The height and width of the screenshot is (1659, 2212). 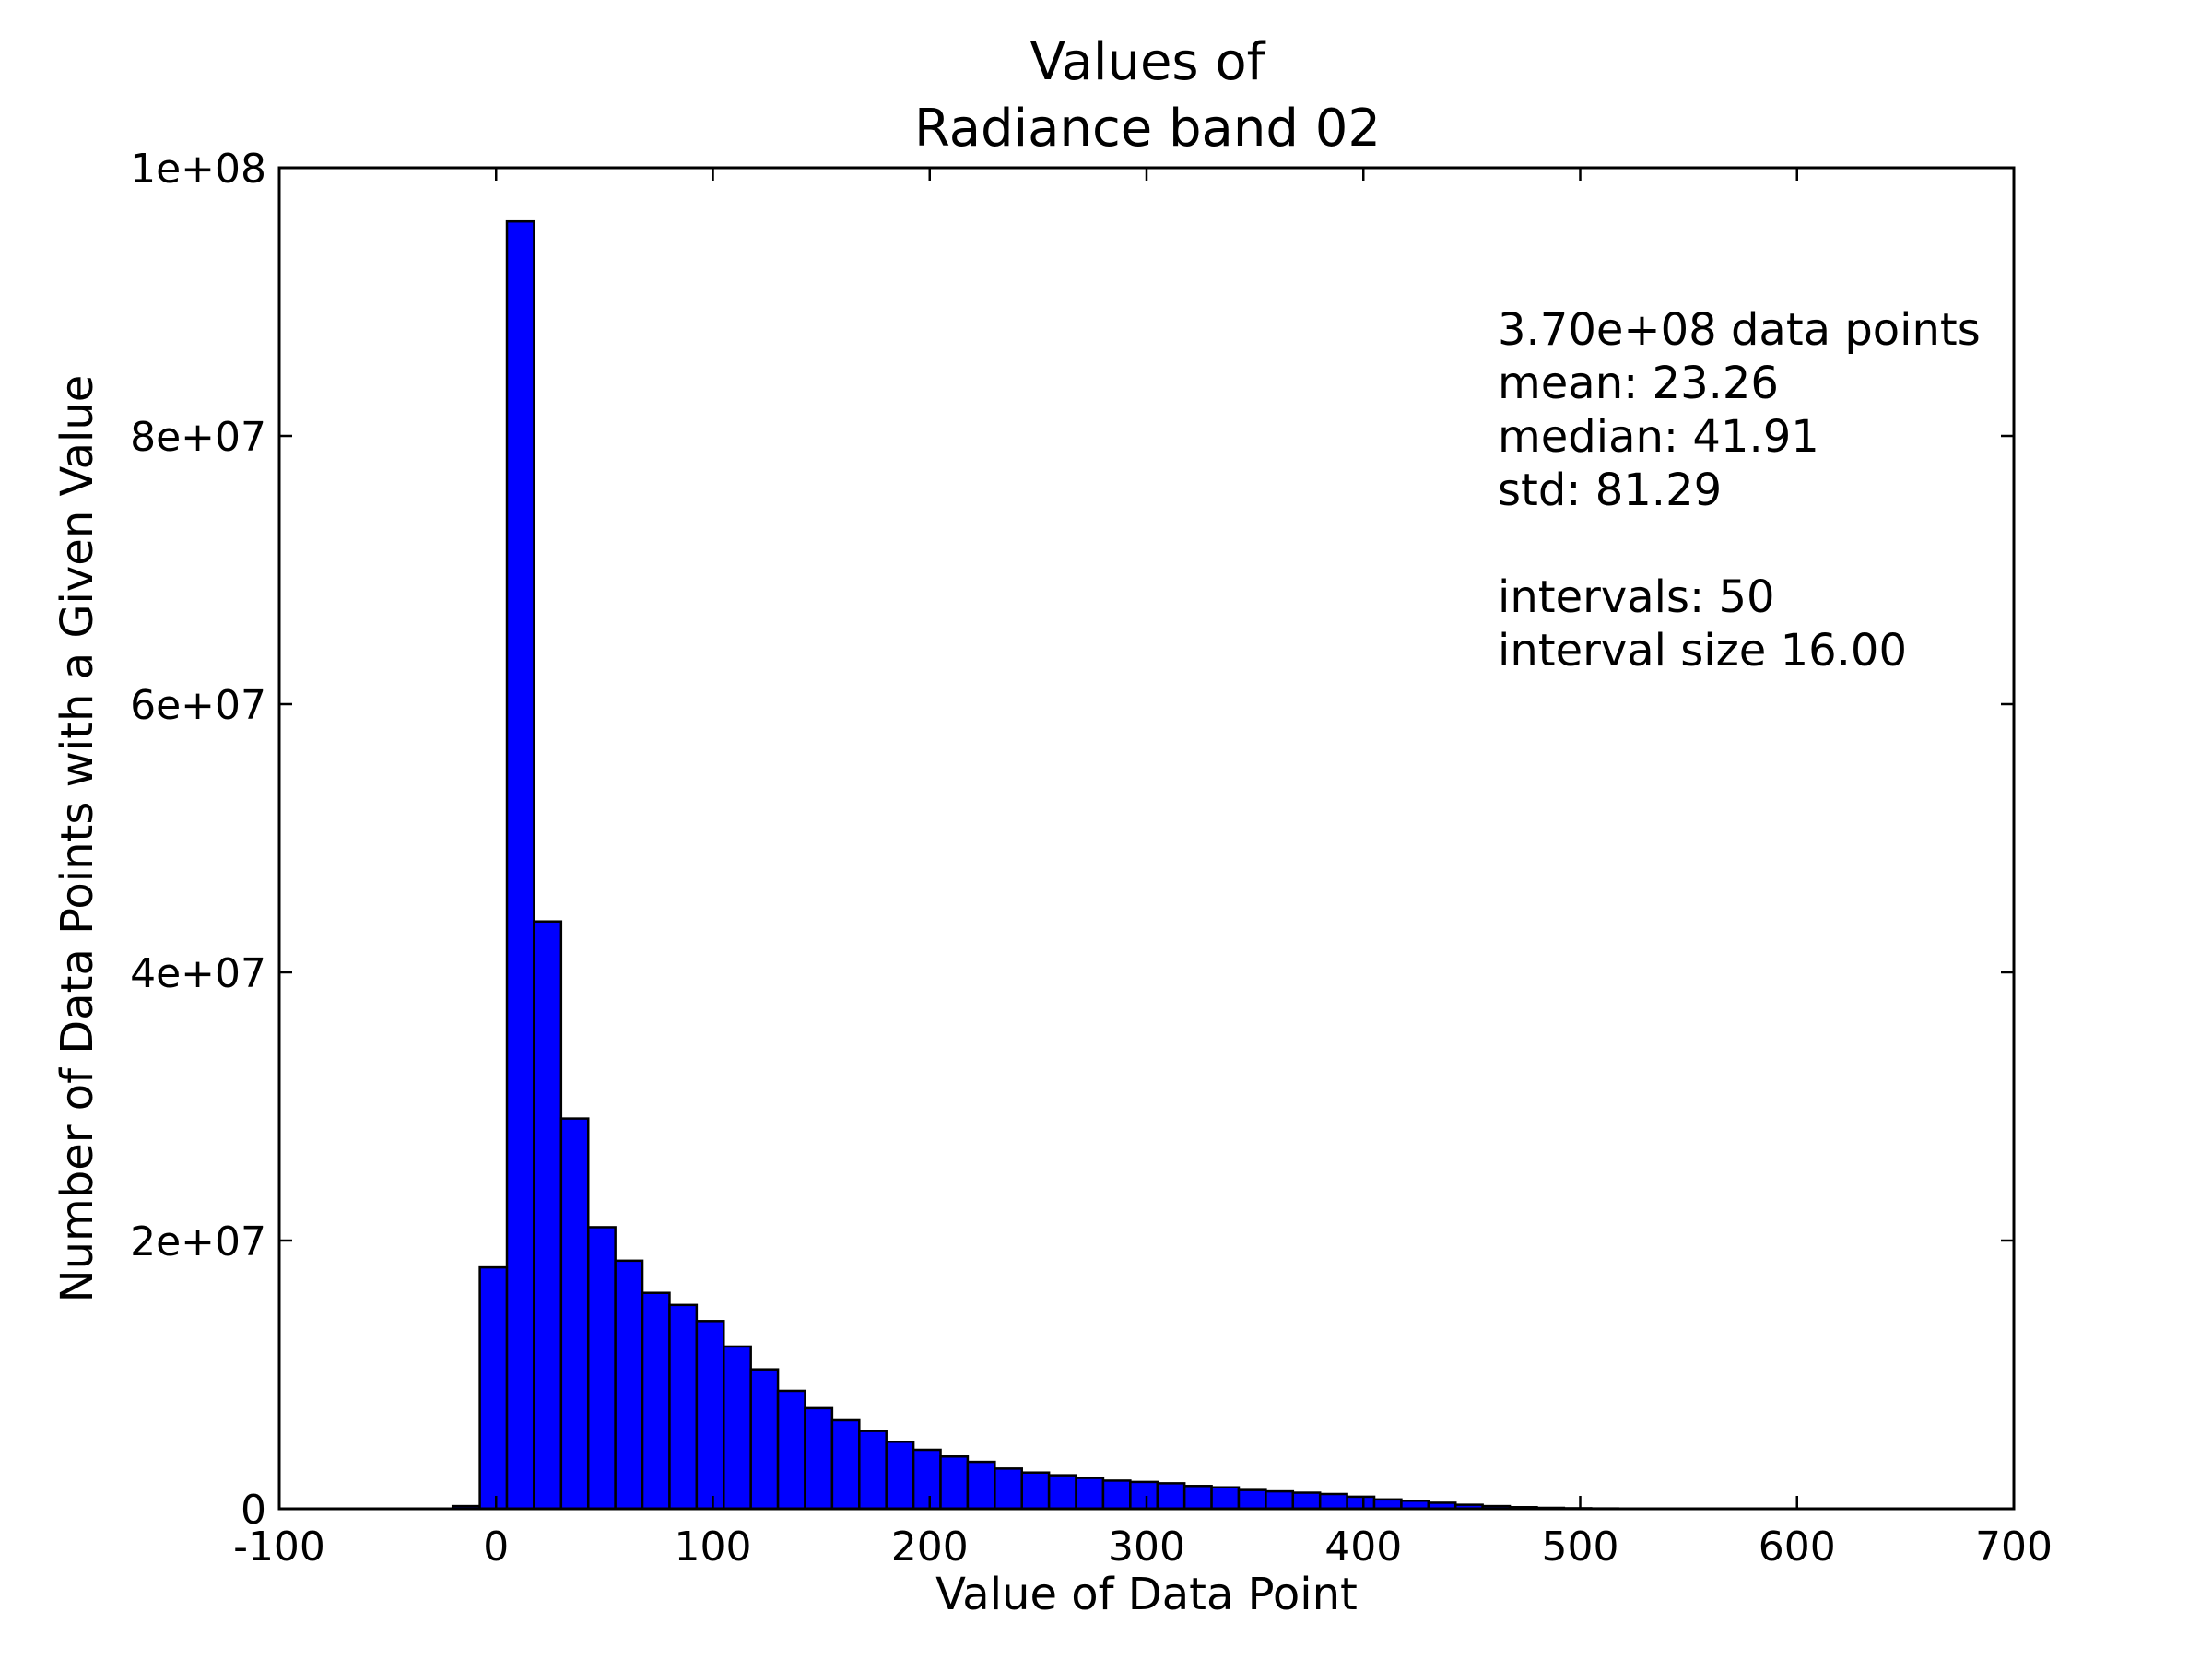 I want to click on stat-intervals: intervals: 50, so click(x=1636, y=597).